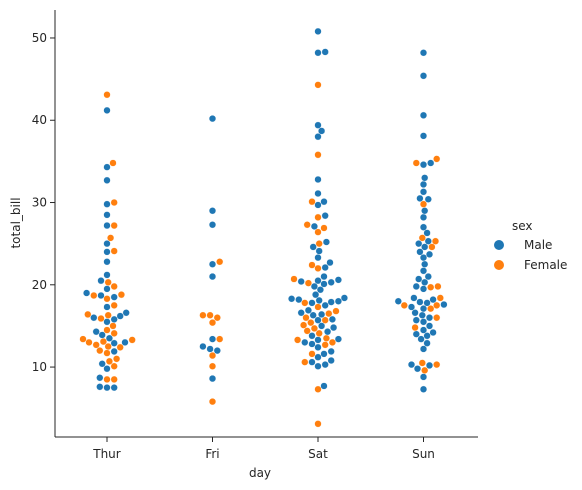 The image size is (582, 490). Describe the element at coordinates (263, 449) in the screenshot. I see `x-ticks: Thur Fri Sat Sun` at that location.